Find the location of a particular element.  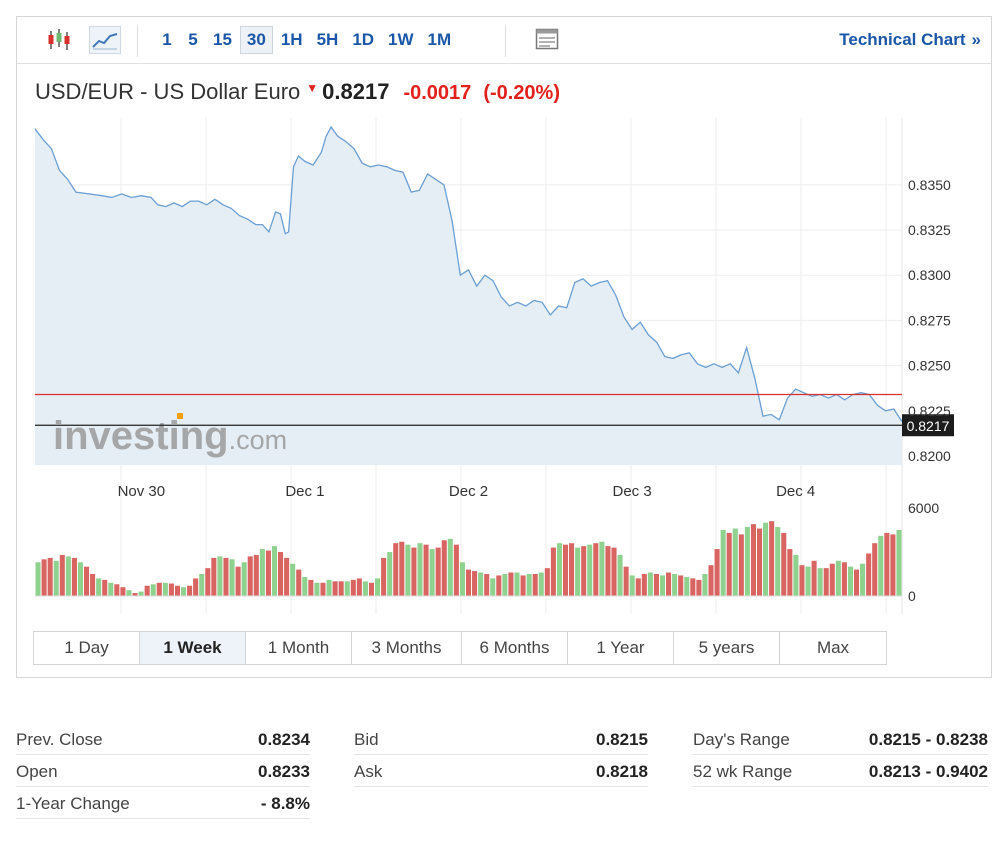

technical-chart-link: Technical Chart » is located at coordinates (910, 40).